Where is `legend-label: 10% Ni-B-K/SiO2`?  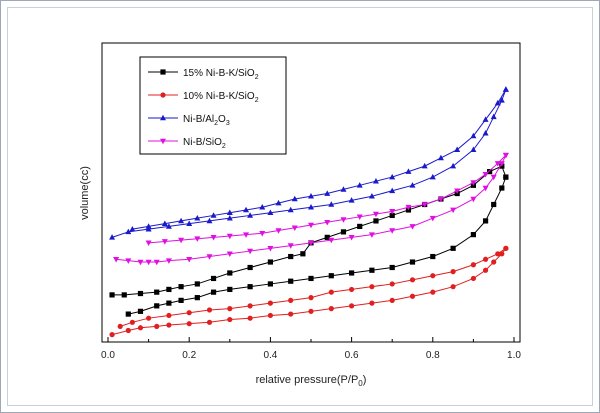 legend-label: 10% Ni-B-K/SiO2 is located at coordinates (221, 97).